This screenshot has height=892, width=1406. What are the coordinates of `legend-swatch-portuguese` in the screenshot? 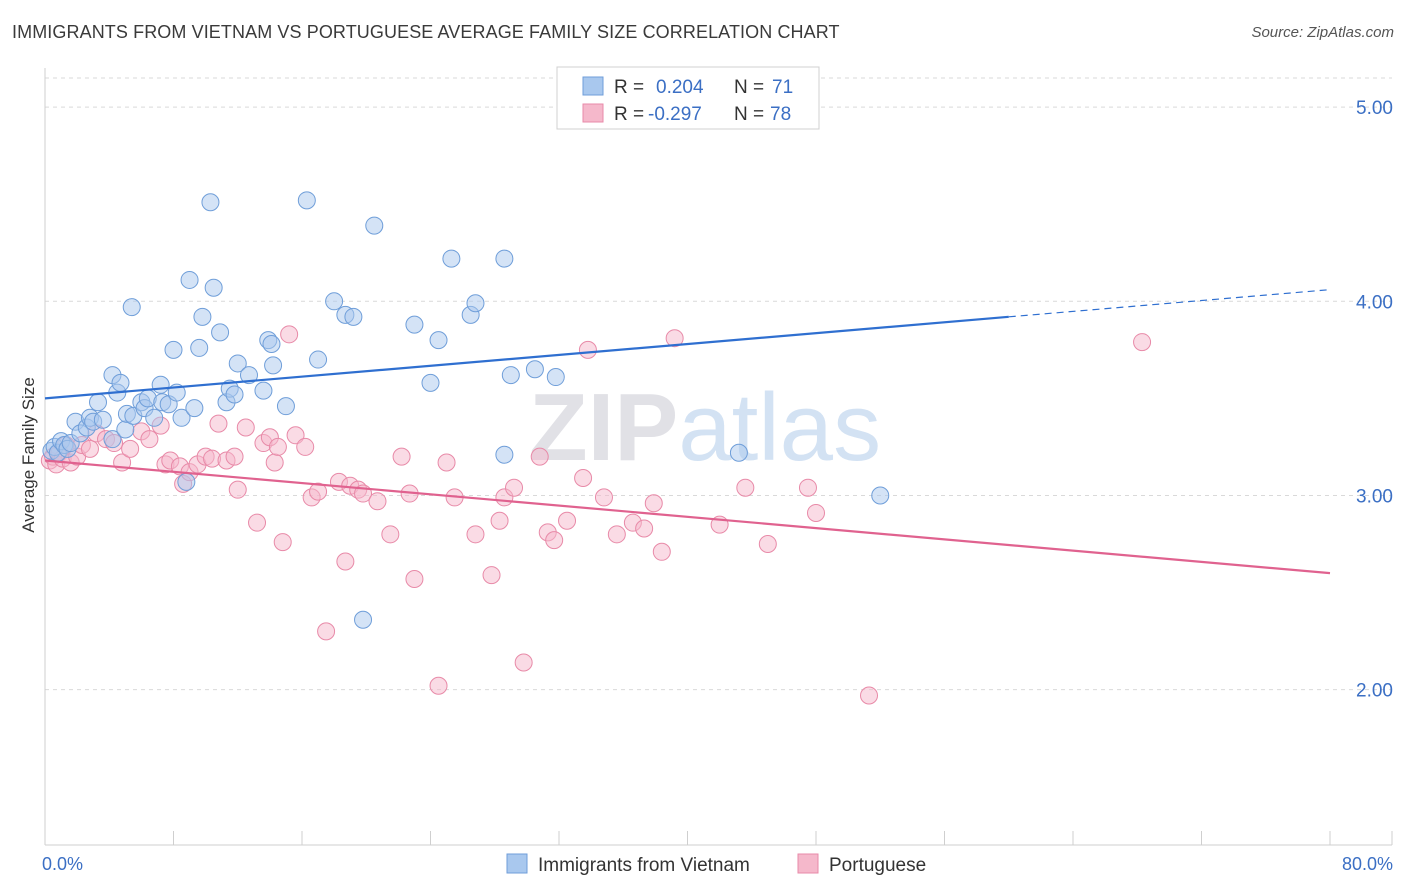 It's located at (593, 113).